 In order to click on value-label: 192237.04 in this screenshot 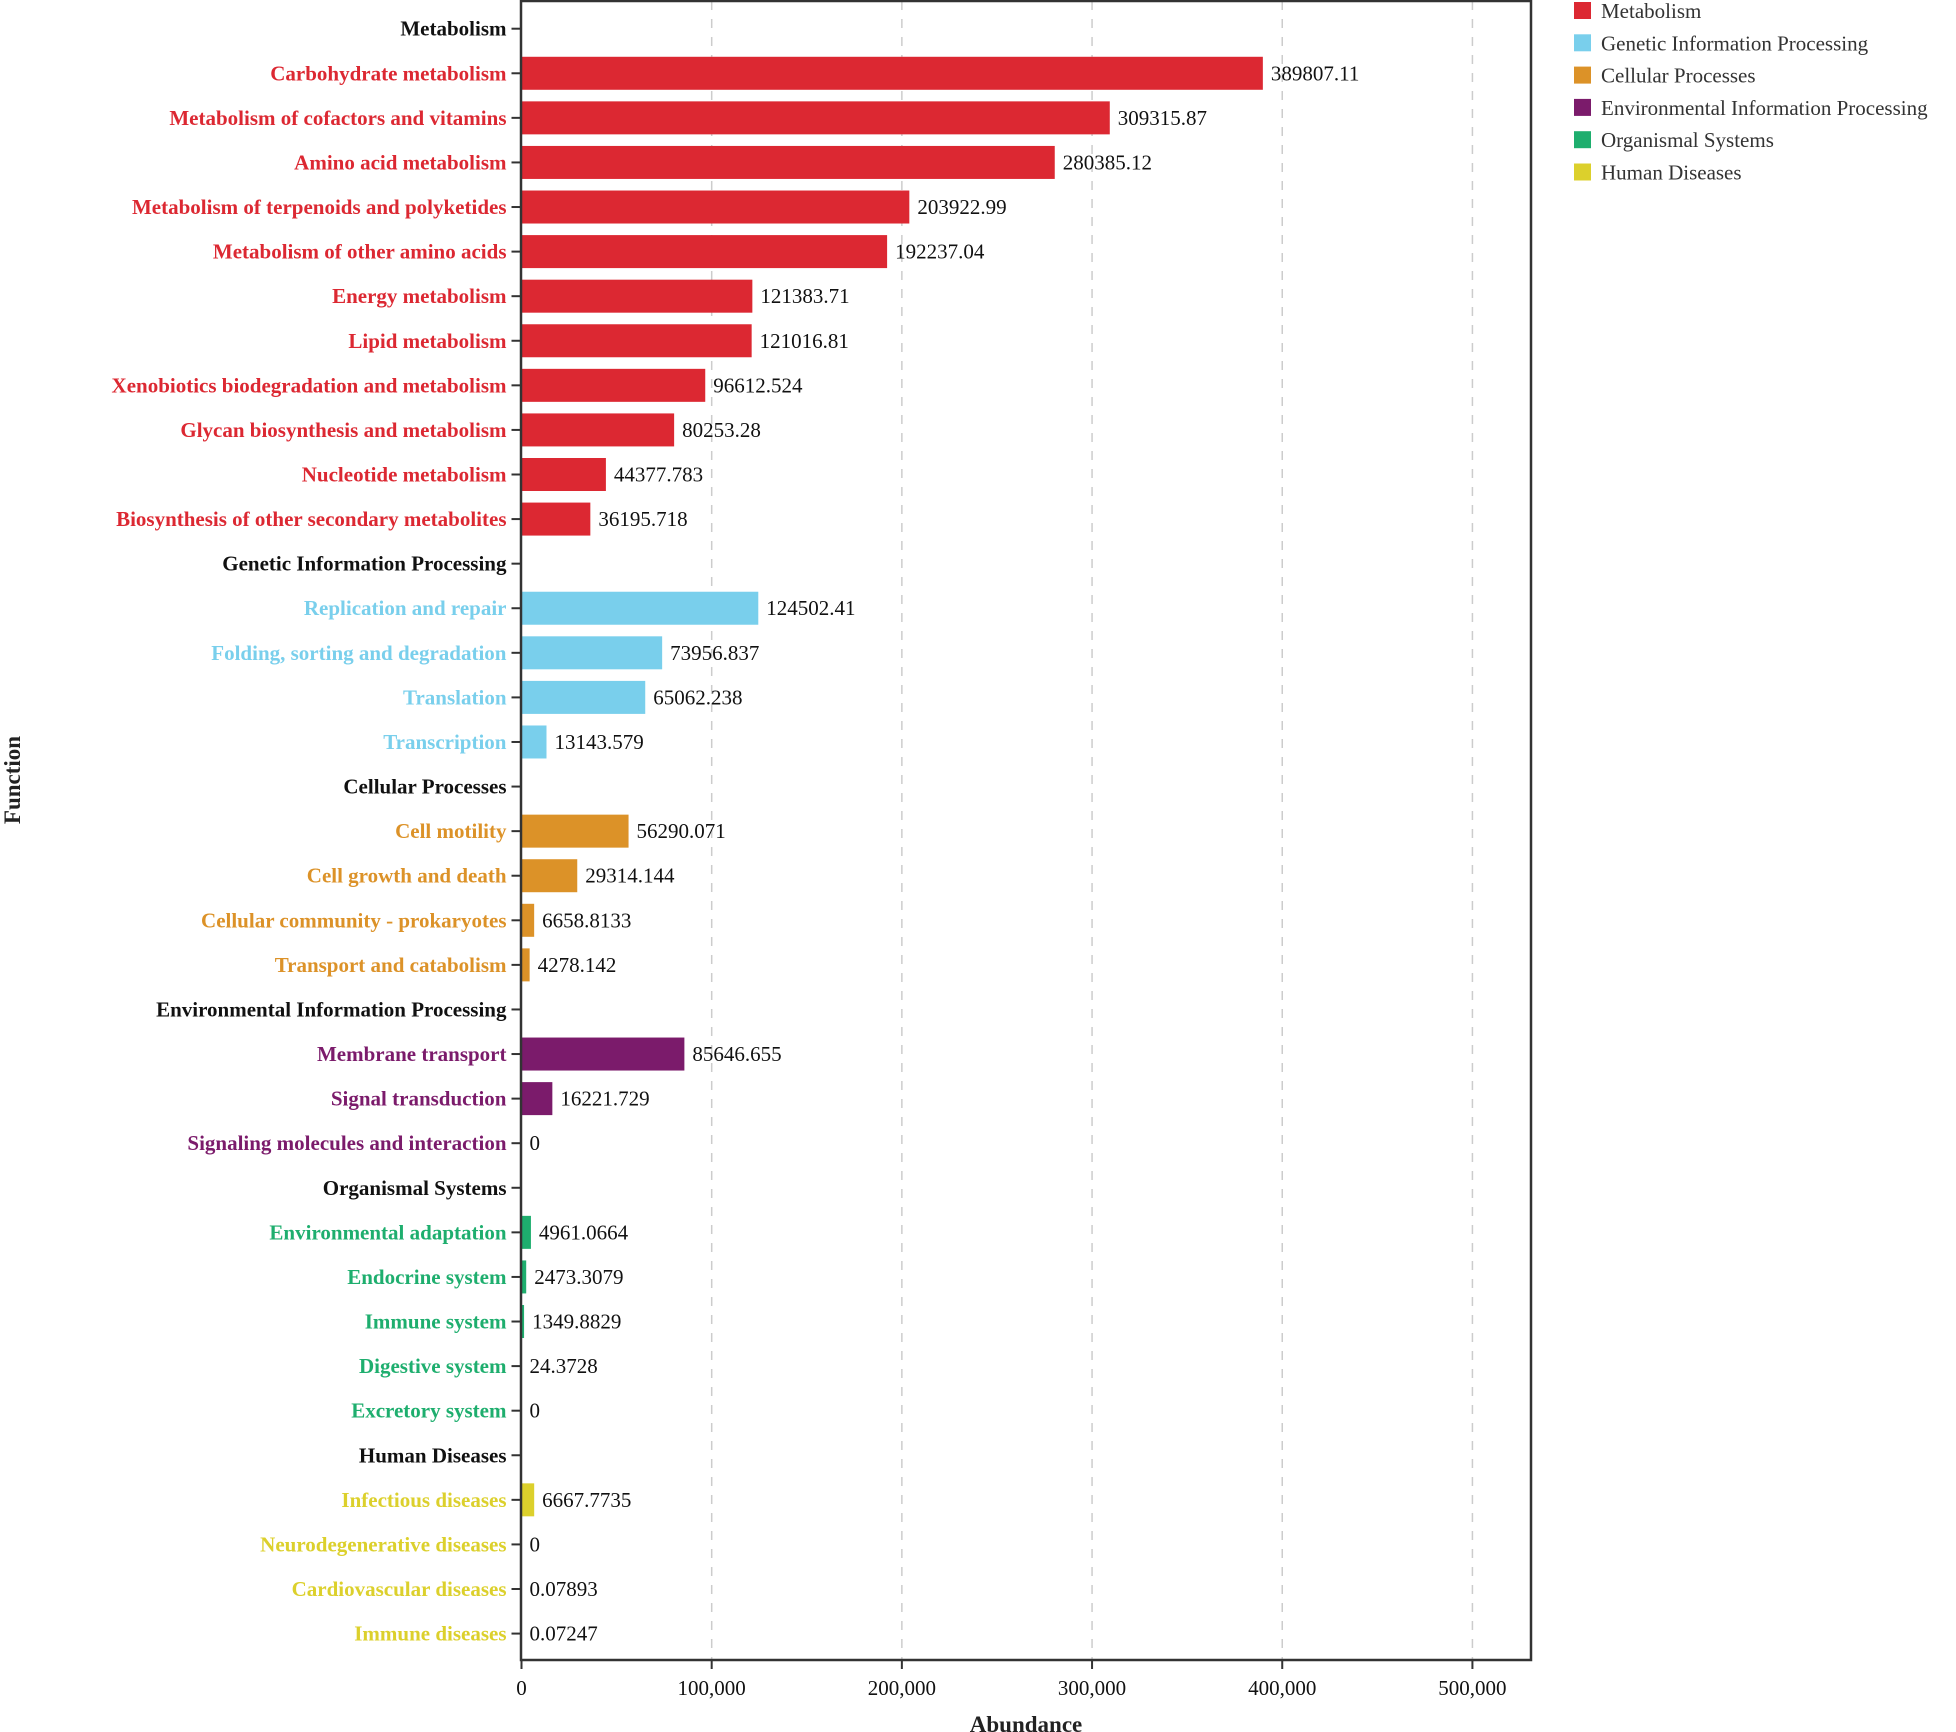, I will do `click(940, 252)`.